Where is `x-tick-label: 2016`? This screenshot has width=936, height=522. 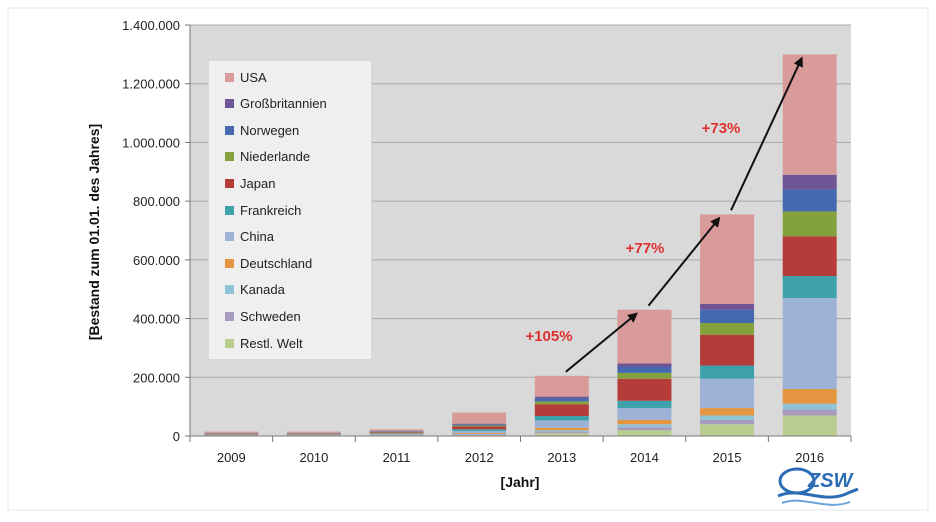
x-tick-label: 2016 is located at coordinates (809, 457).